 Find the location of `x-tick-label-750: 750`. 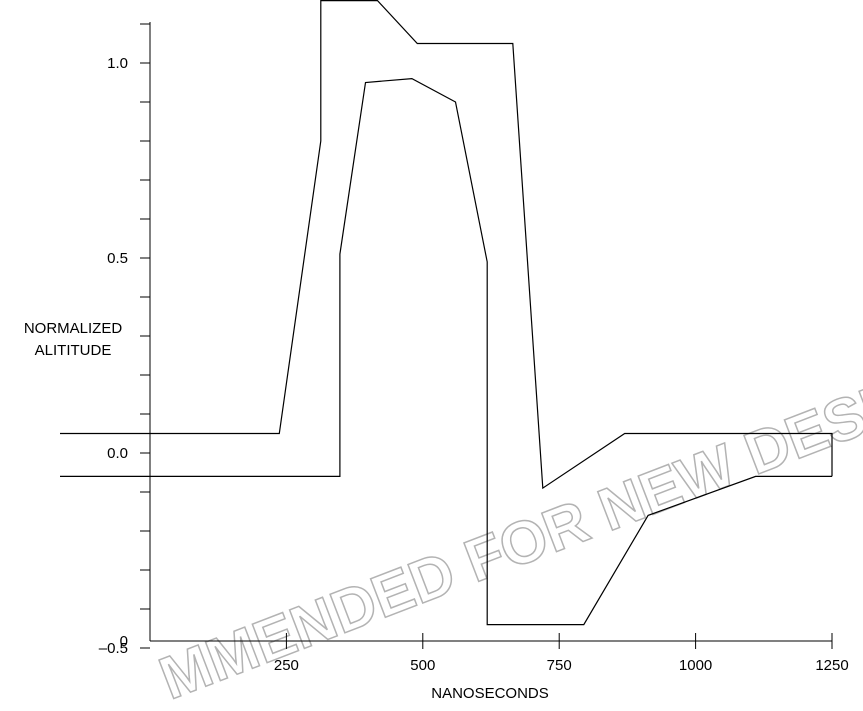

x-tick-label-750: 750 is located at coordinates (559, 665).